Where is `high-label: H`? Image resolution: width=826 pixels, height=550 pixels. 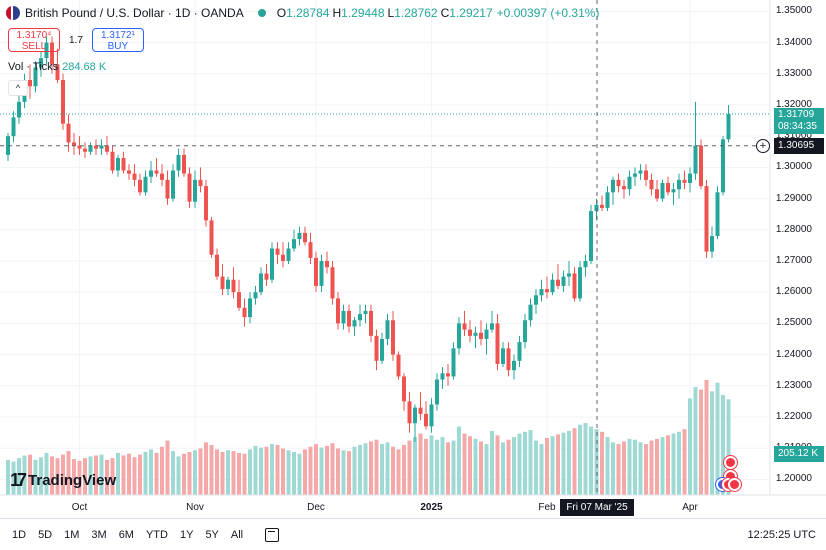 high-label: H is located at coordinates (337, 13).